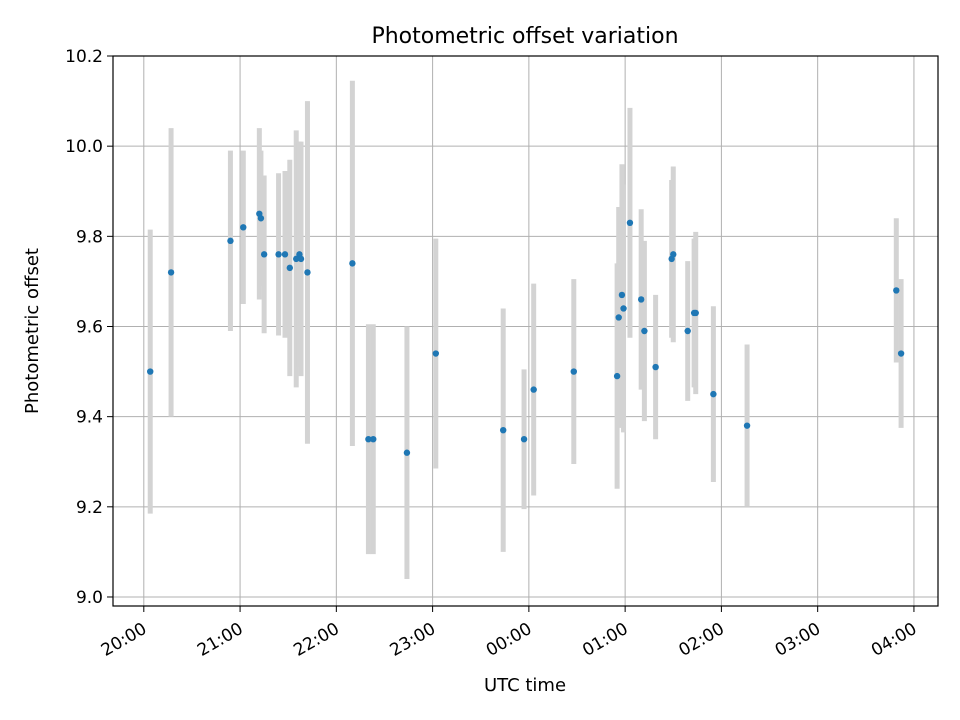 The image size is (960, 720). Describe the element at coordinates (89, 508) in the screenshot. I see `y-tick-label: 9.2` at that location.